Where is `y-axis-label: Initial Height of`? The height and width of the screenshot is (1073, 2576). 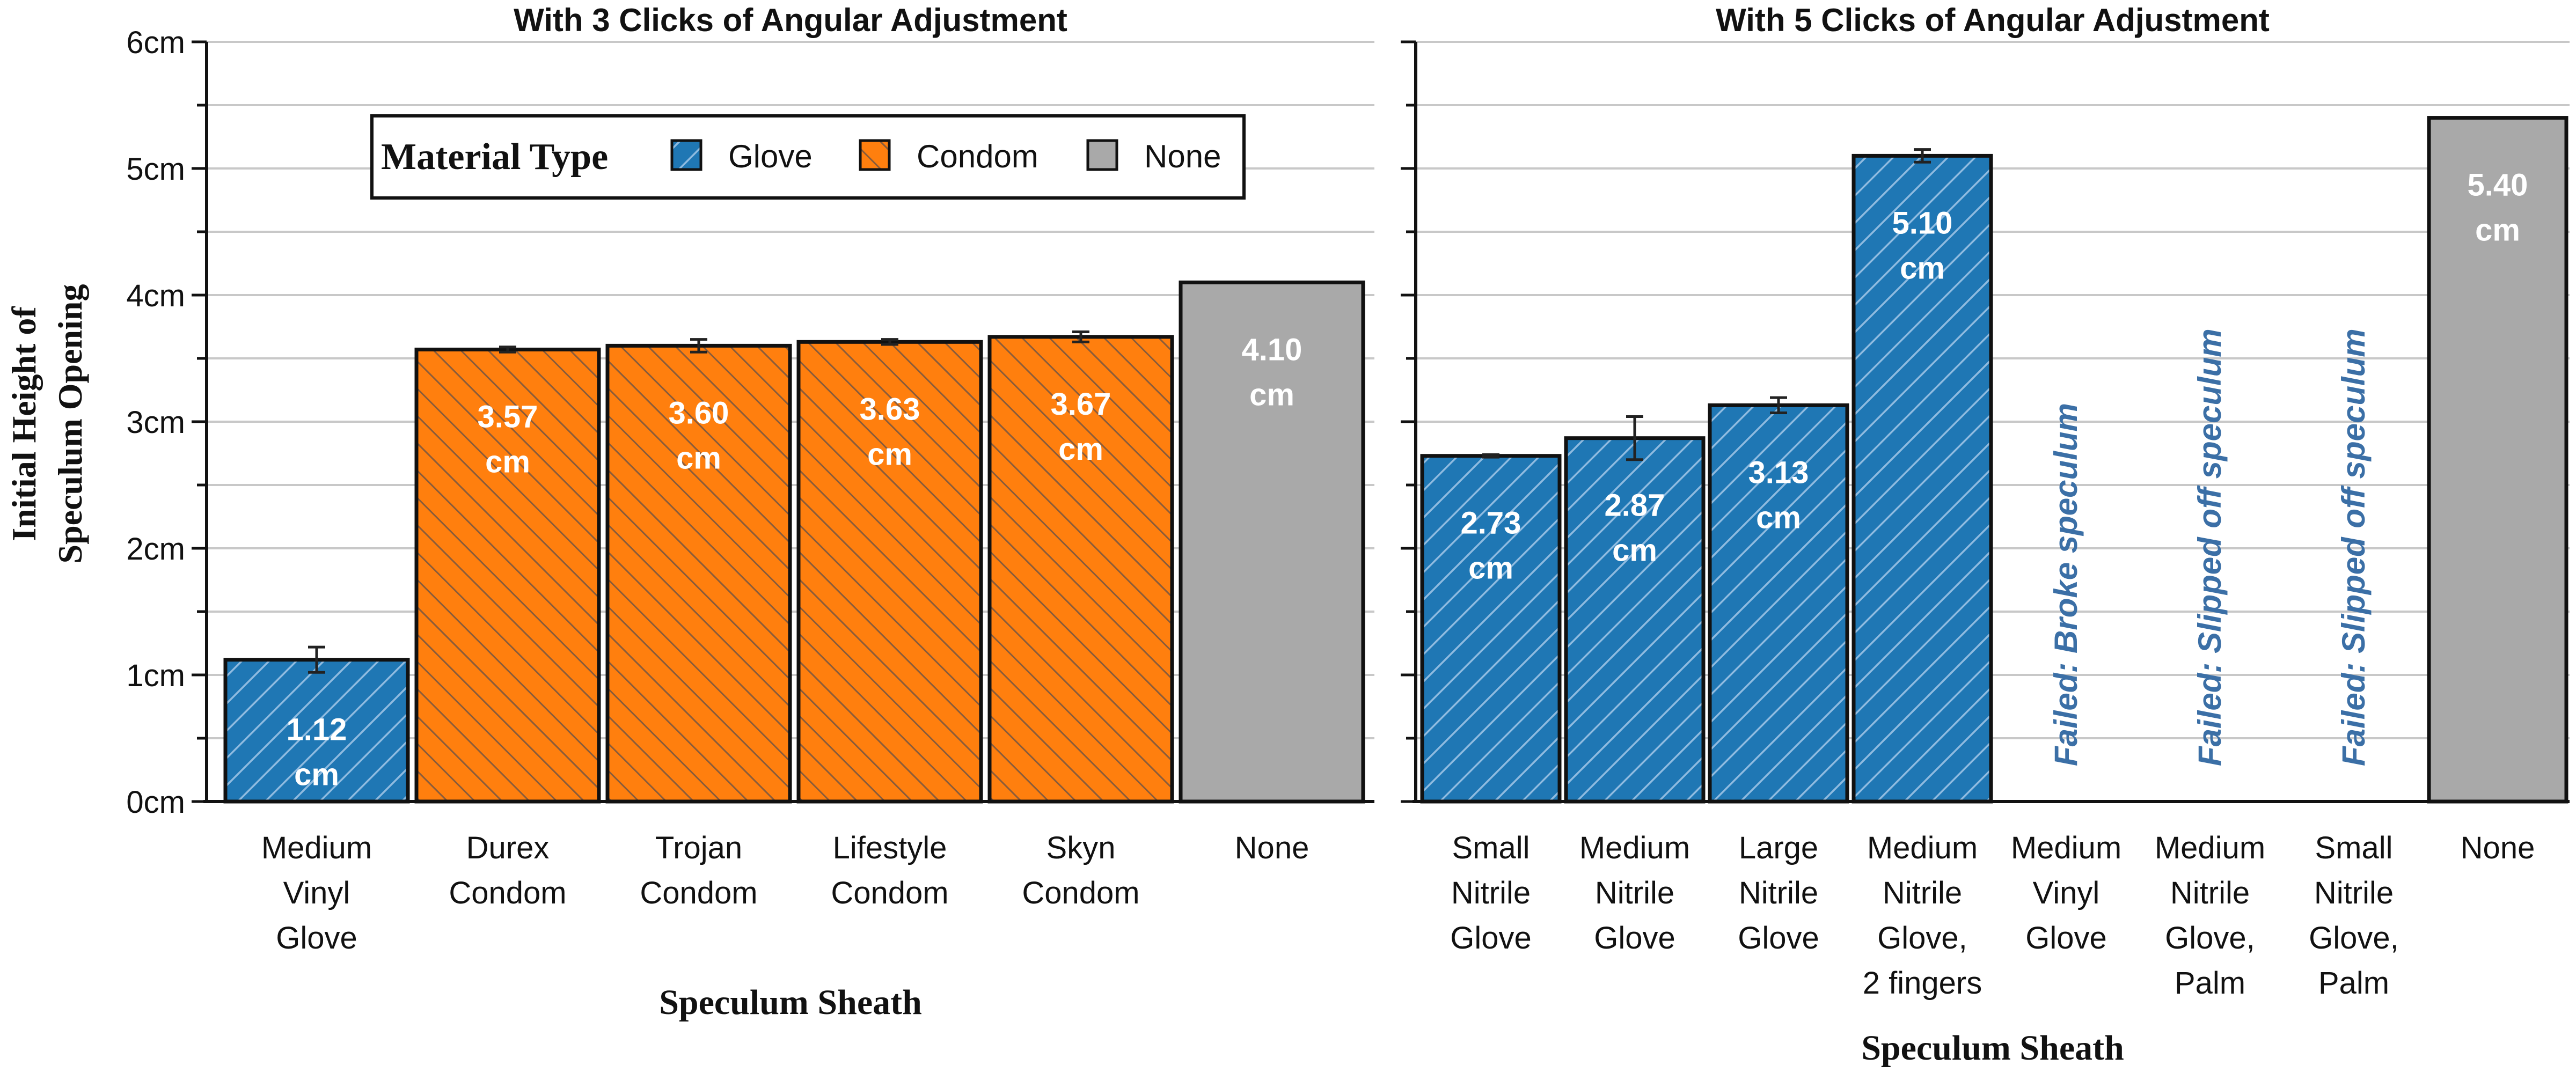
y-axis-label: Initial Height of is located at coordinates (24, 423).